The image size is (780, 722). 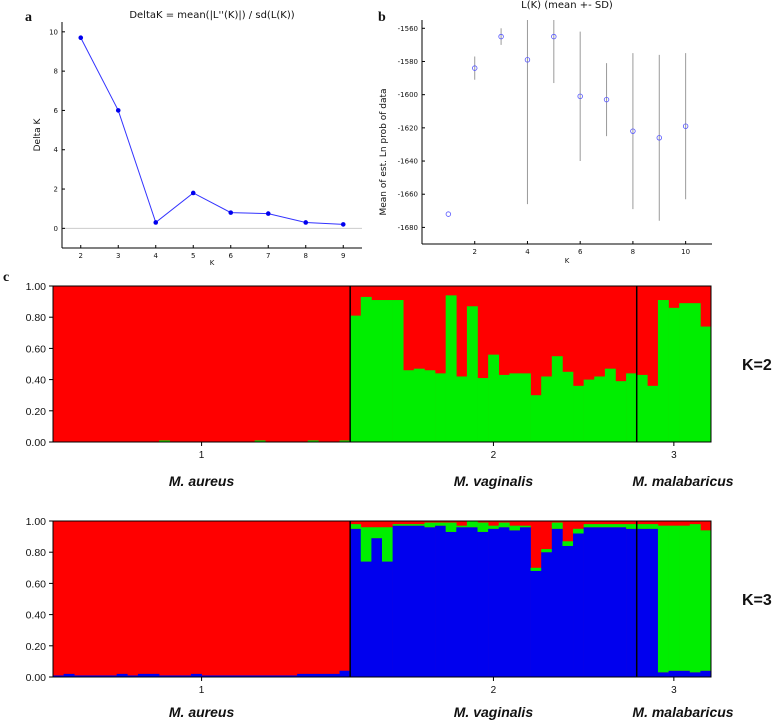 What do you see at coordinates (36, 381) in the screenshot?
I see `structure-ytick-label: 0.40` at bounding box center [36, 381].